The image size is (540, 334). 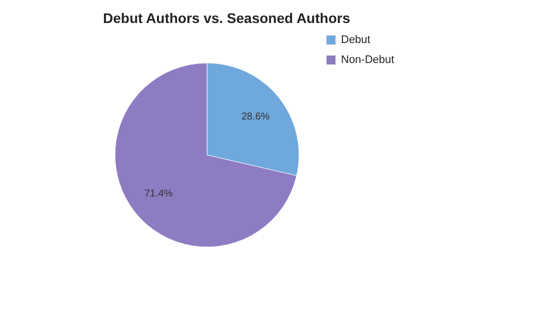 I want to click on legend-label: Debut, so click(x=355, y=40).